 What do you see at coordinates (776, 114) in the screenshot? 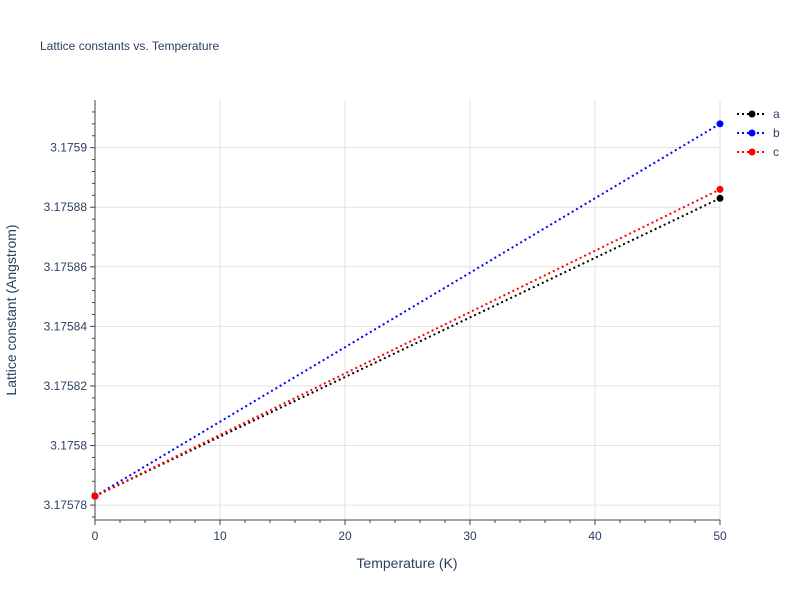
I see `legend-label-a: a` at bounding box center [776, 114].